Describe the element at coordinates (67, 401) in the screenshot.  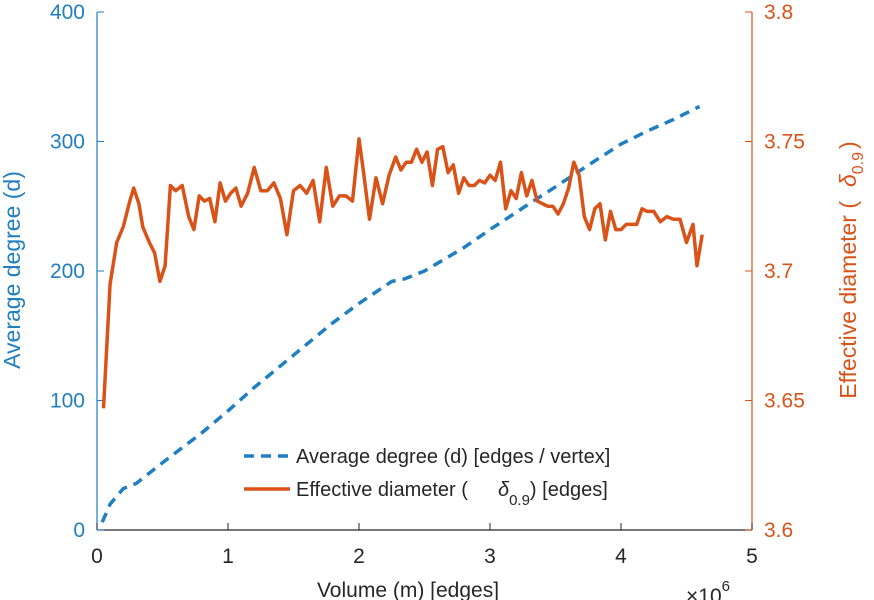
I see `y-left-tick-label: 100` at that location.